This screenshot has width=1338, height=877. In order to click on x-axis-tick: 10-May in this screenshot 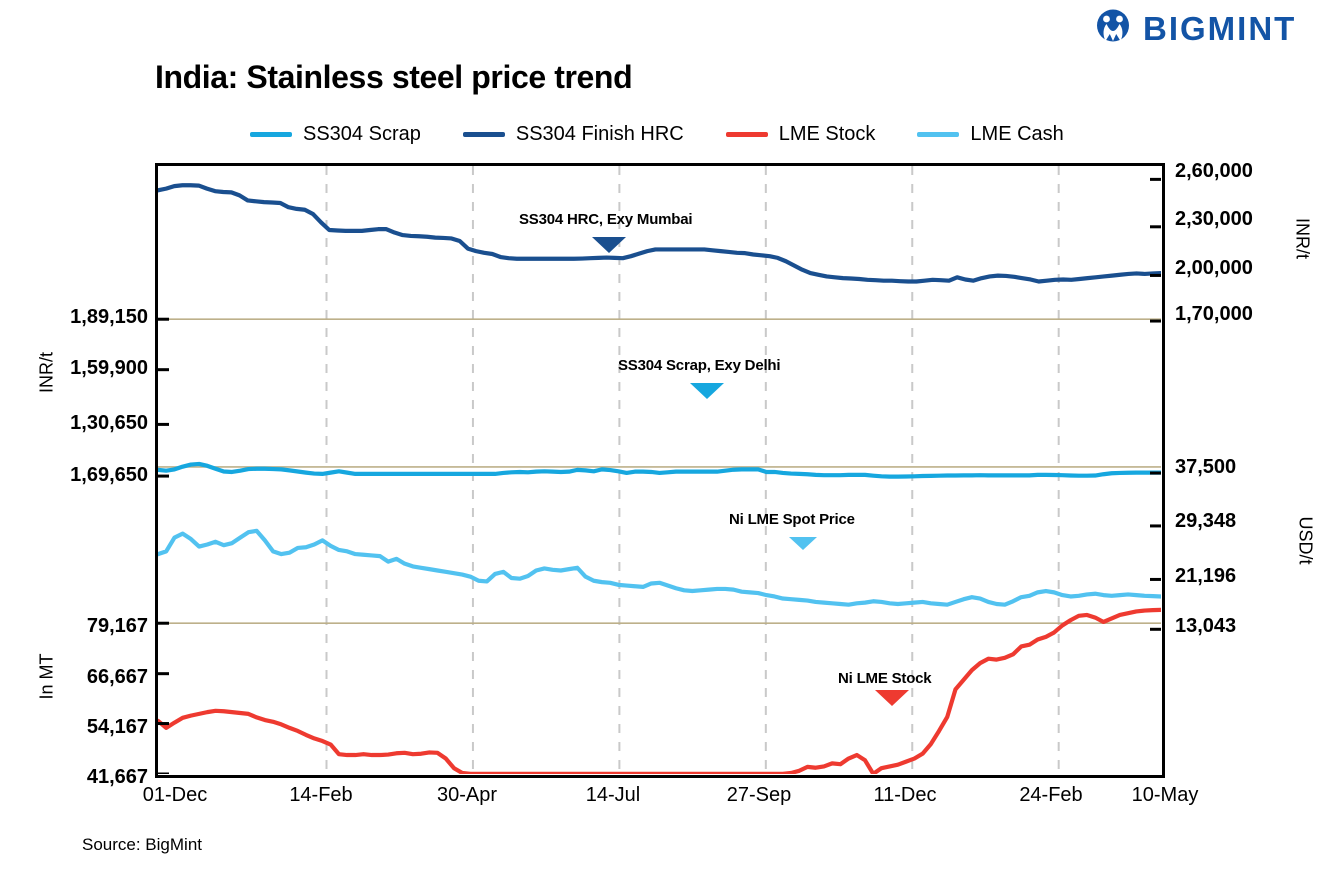, I will do `click(1165, 795)`.